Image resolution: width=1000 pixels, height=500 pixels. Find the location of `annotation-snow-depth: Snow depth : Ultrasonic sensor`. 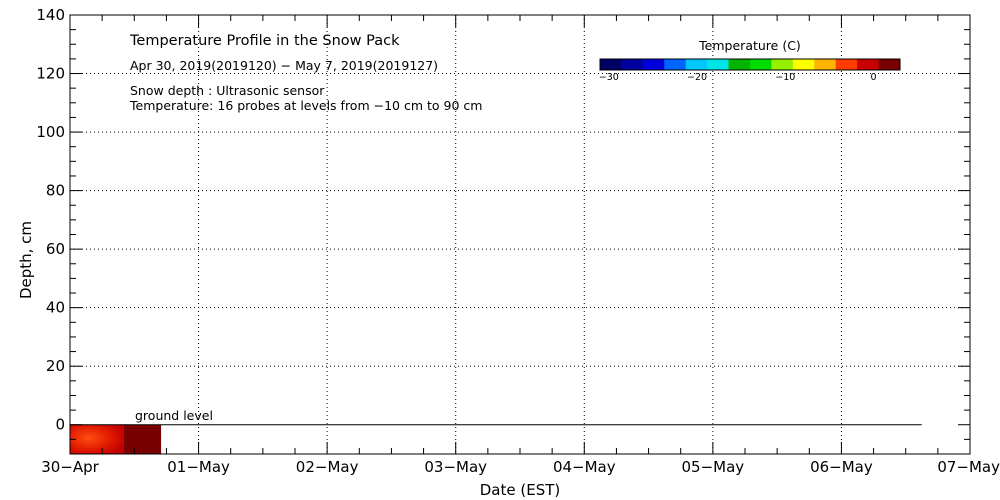

annotation-snow-depth: Snow depth : Ultrasonic sensor is located at coordinates (227, 90).